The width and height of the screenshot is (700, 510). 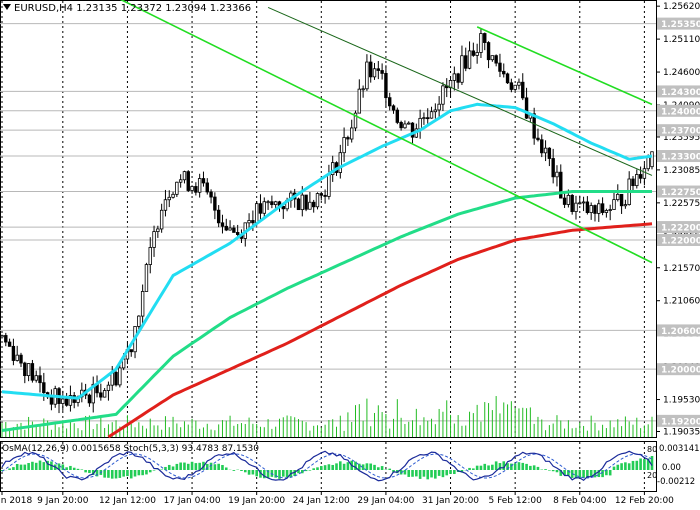 What do you see at coordinates (127, 501) in the screenshot?
I see `time-label: 12 Jan 12:00` at bounding box center [127, 501].